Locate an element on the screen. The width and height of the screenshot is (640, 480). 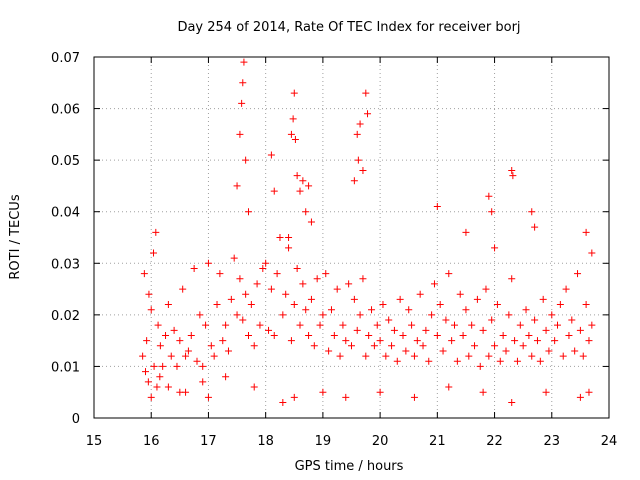
x-tick-label: 18 is located at coordinates (265, 441).